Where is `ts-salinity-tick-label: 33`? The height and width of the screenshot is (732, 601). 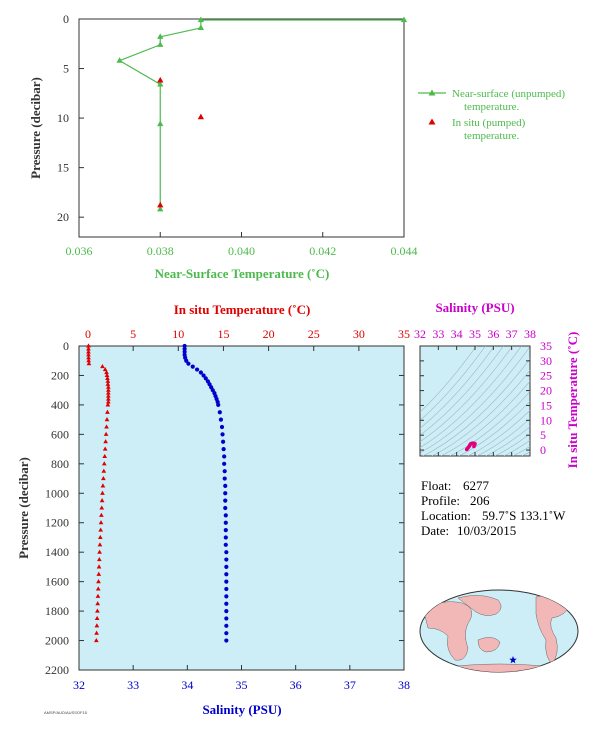 ts-salinity-tick-label: 33 is located at coordinates (438, 334).